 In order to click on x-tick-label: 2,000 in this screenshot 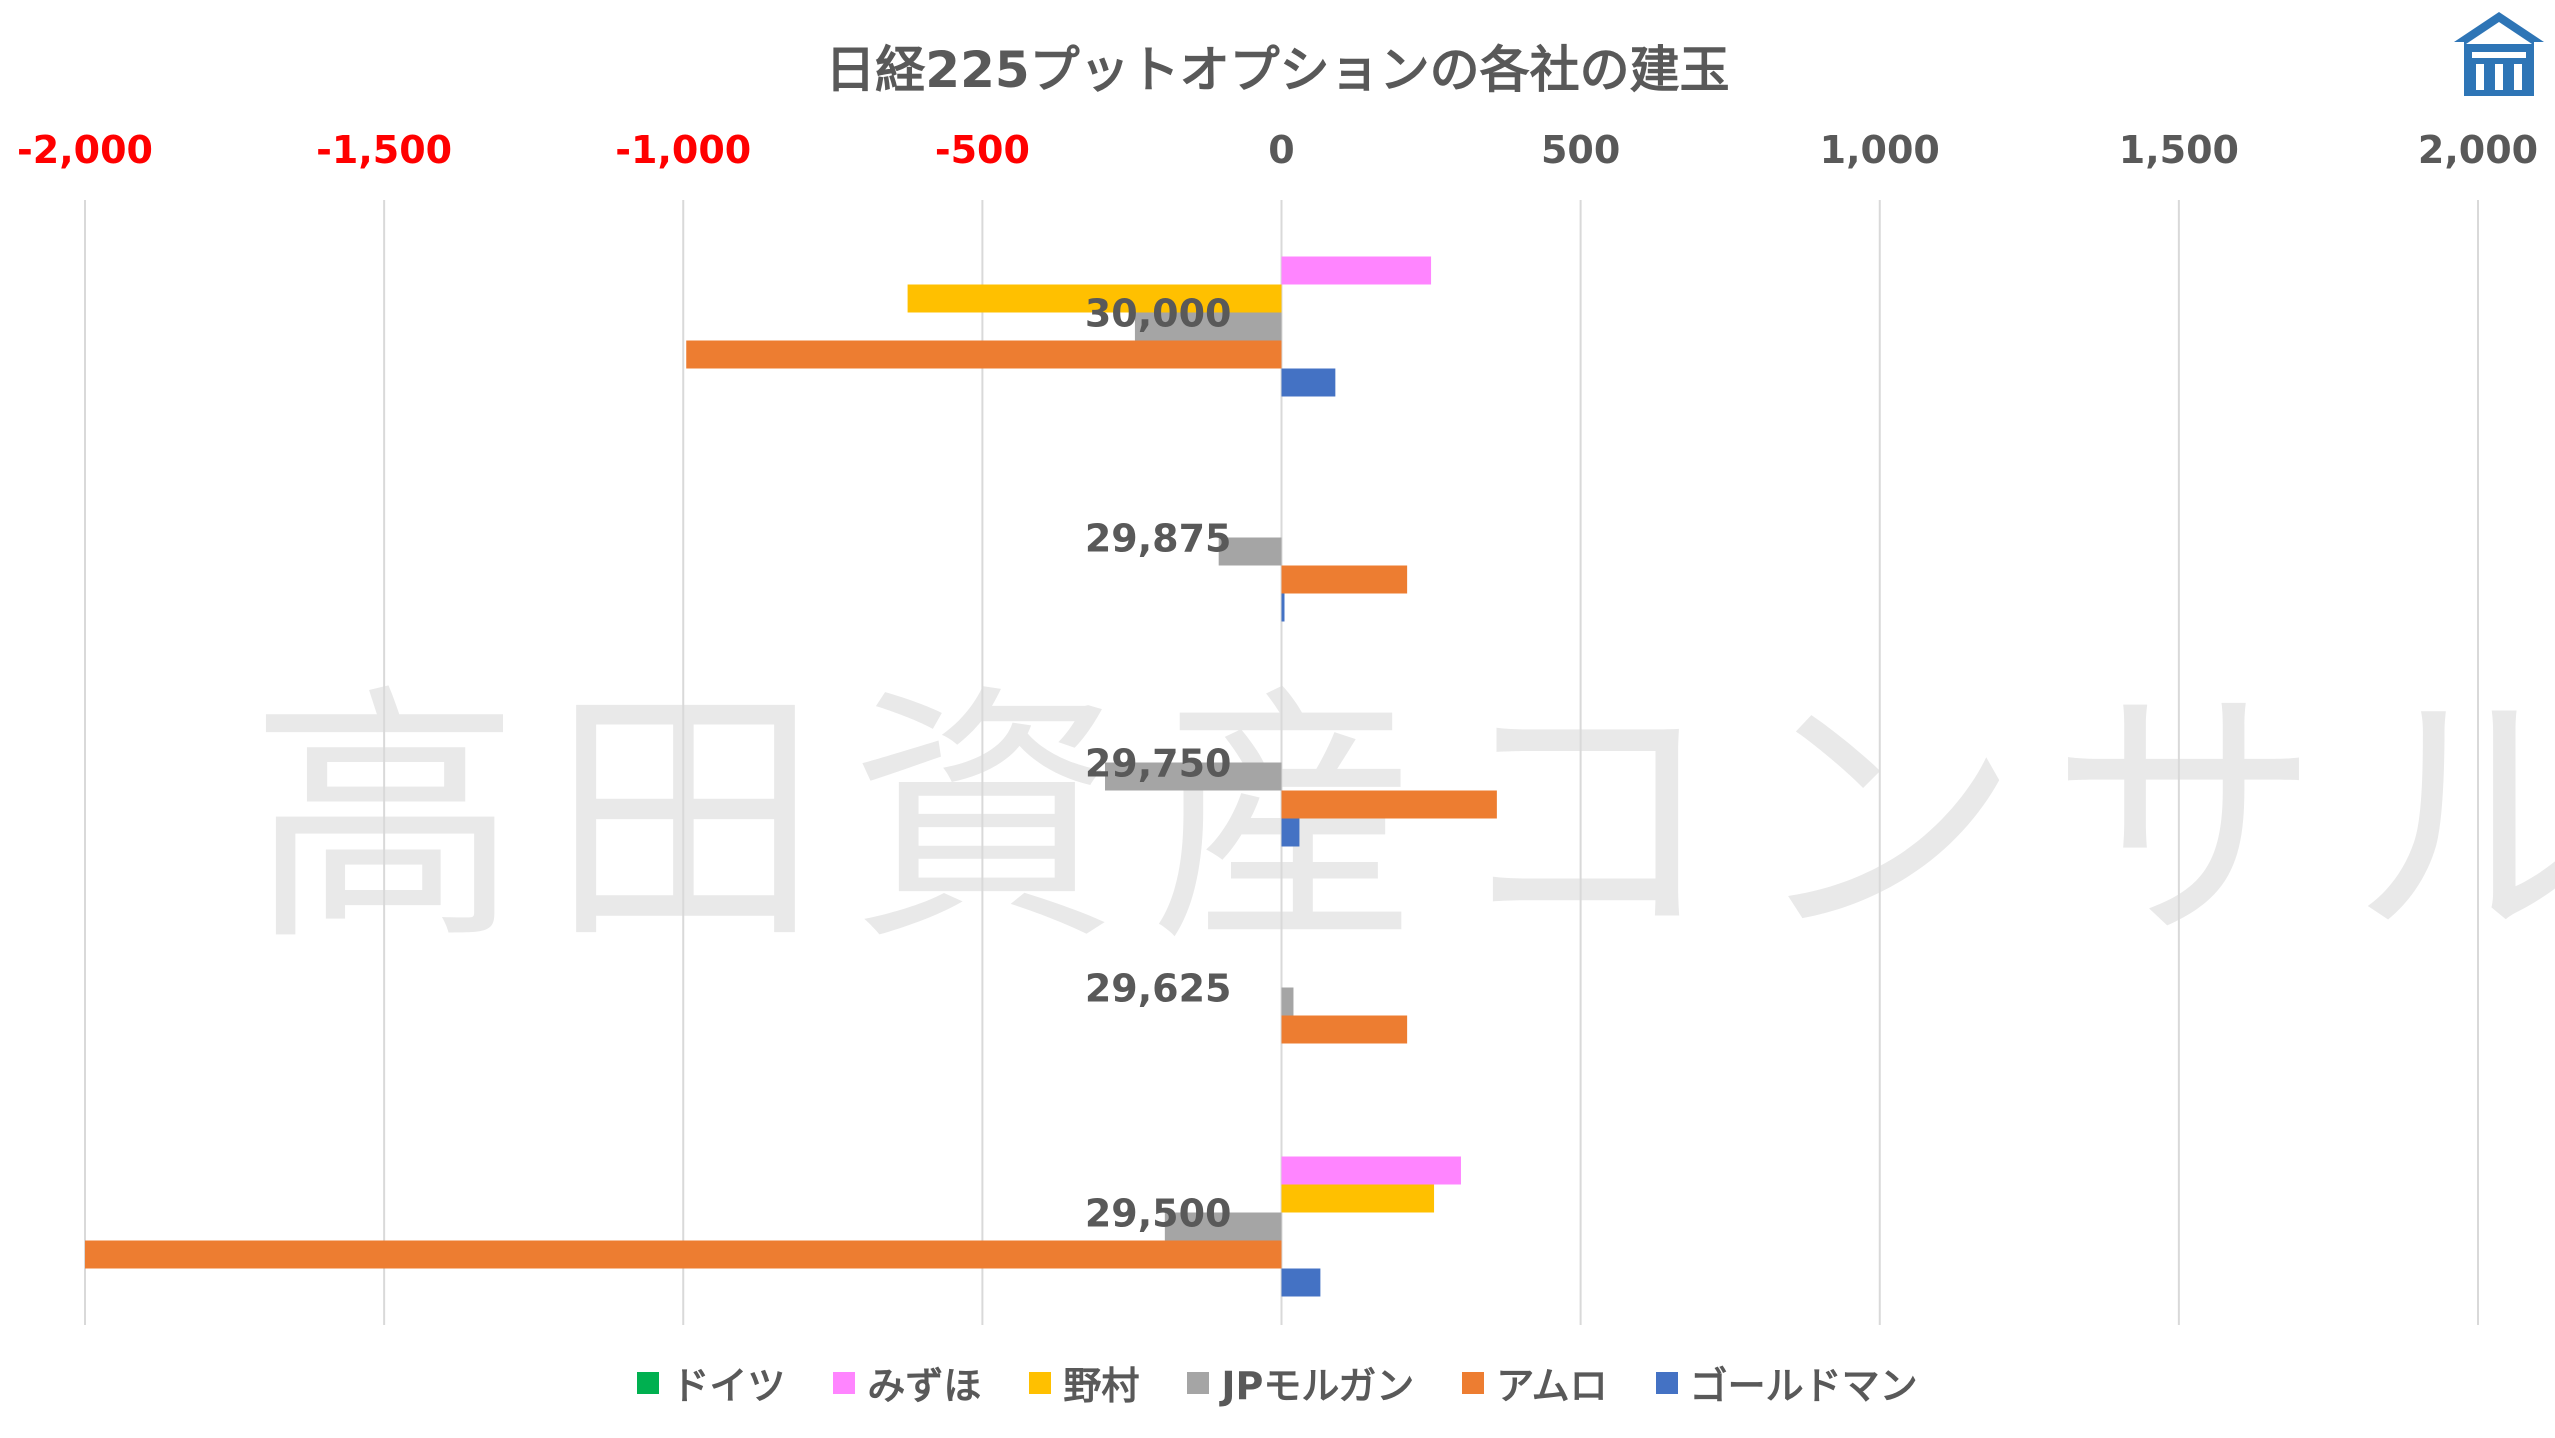, I will do `click(2478, 150)`.